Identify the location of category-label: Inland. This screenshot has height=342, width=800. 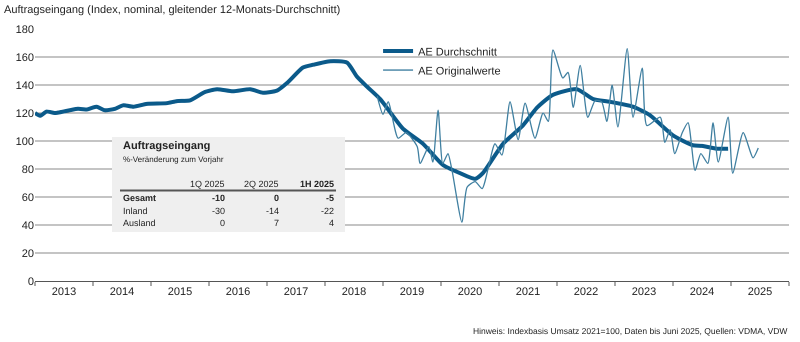
(135, 211).